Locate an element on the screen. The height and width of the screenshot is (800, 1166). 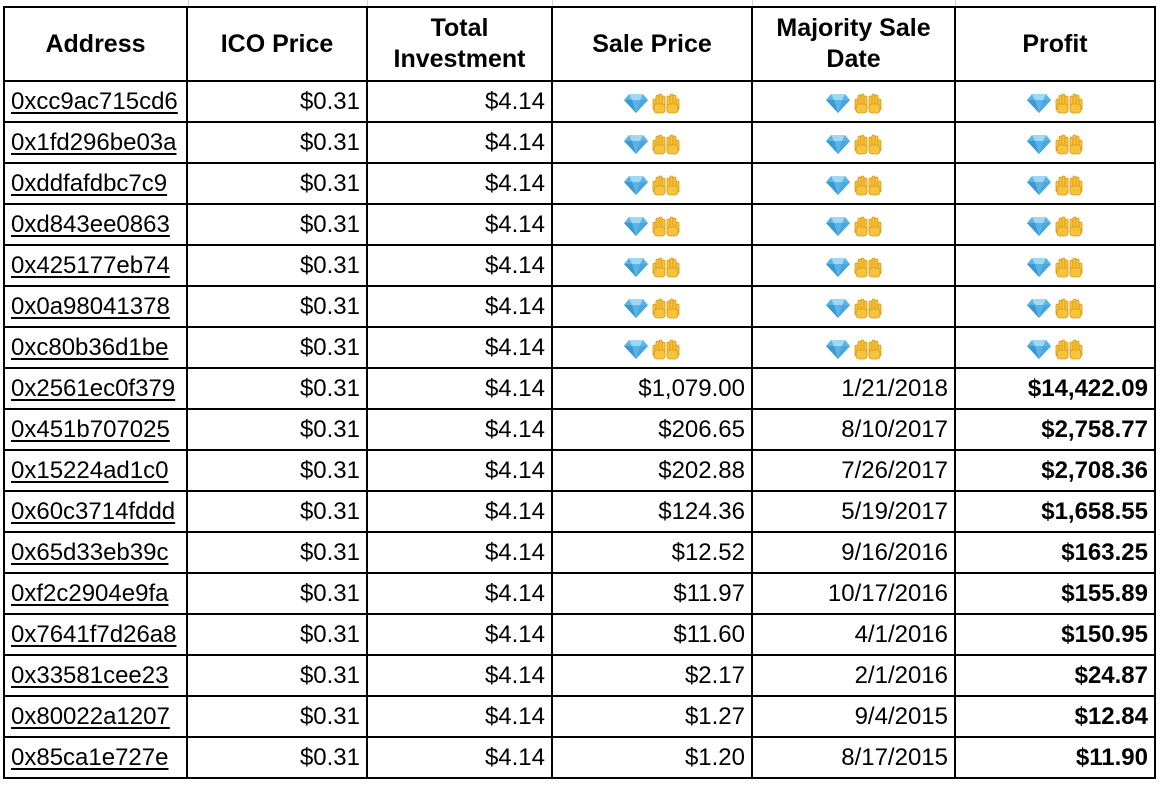
address-cell: 0xd843ee0863 is located at coordinates (95, 224).